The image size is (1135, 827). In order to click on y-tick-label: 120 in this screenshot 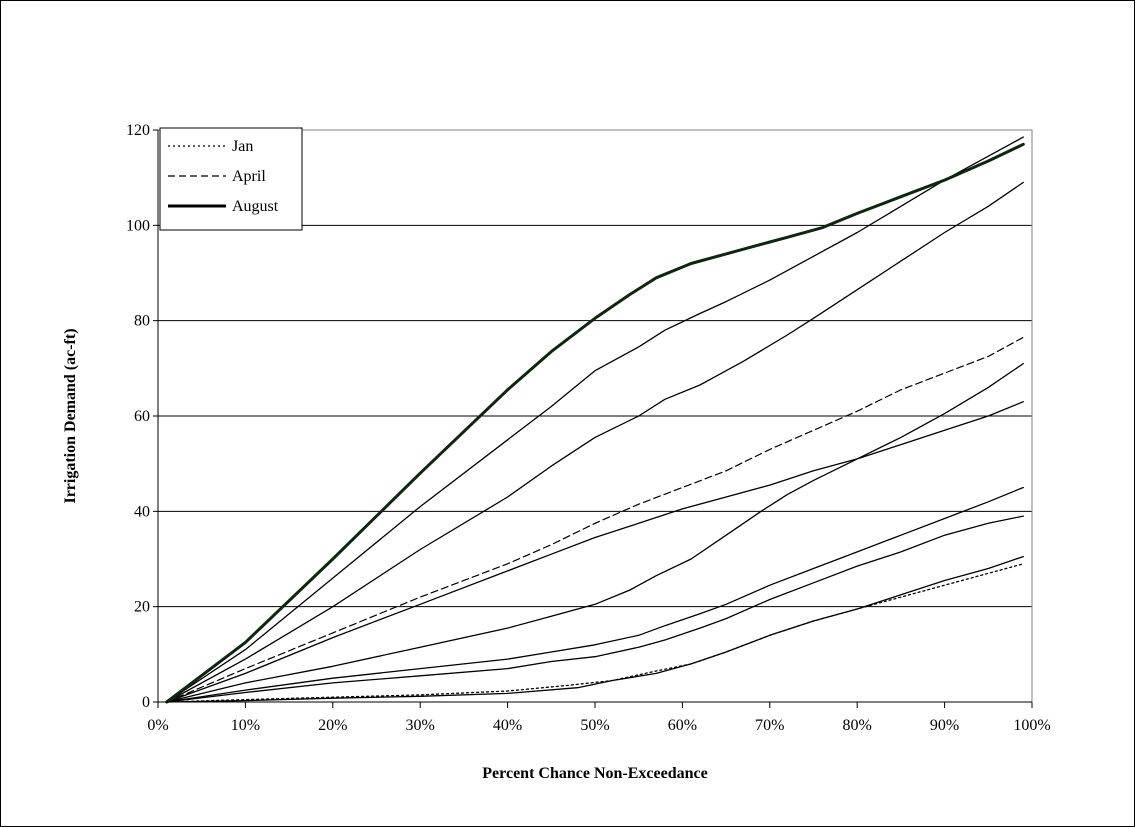, I will do `click(138, 130)`.